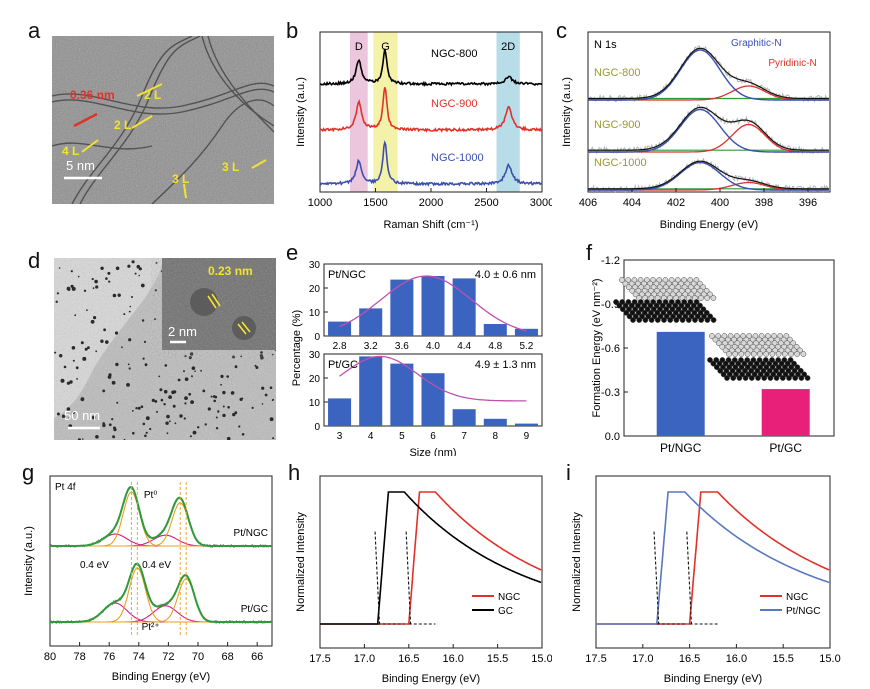 The image size is (870, 689). What do you see at coordinates (541, 203) in the screenshot?
I see `x-tick-label: 3000` at bounding box center [541, 203].